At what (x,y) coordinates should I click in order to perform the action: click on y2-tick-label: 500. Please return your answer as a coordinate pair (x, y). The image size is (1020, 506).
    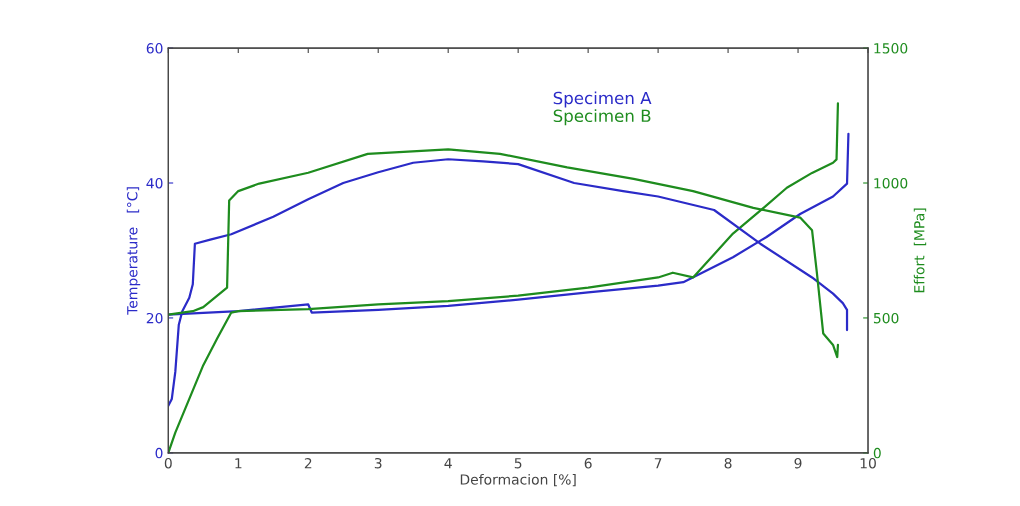
    Looking at the image, I should click on (886, 318).